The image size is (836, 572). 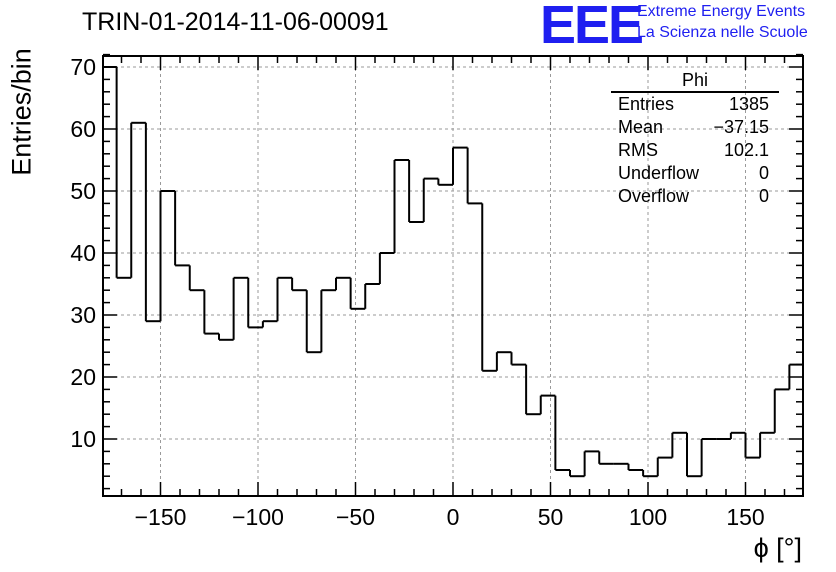 I want to click on eee-logo: EEE, so click(x=592, y=27).